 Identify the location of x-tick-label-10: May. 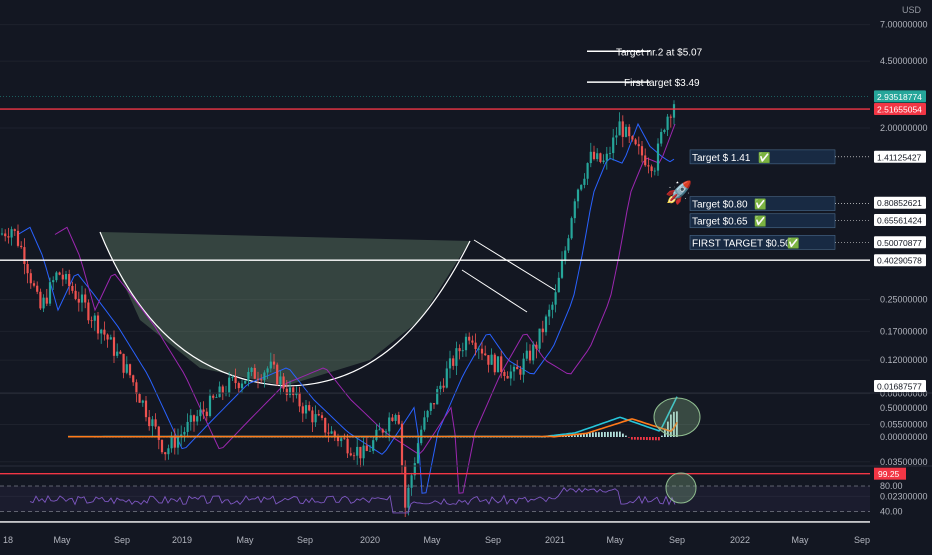
(615, 540).